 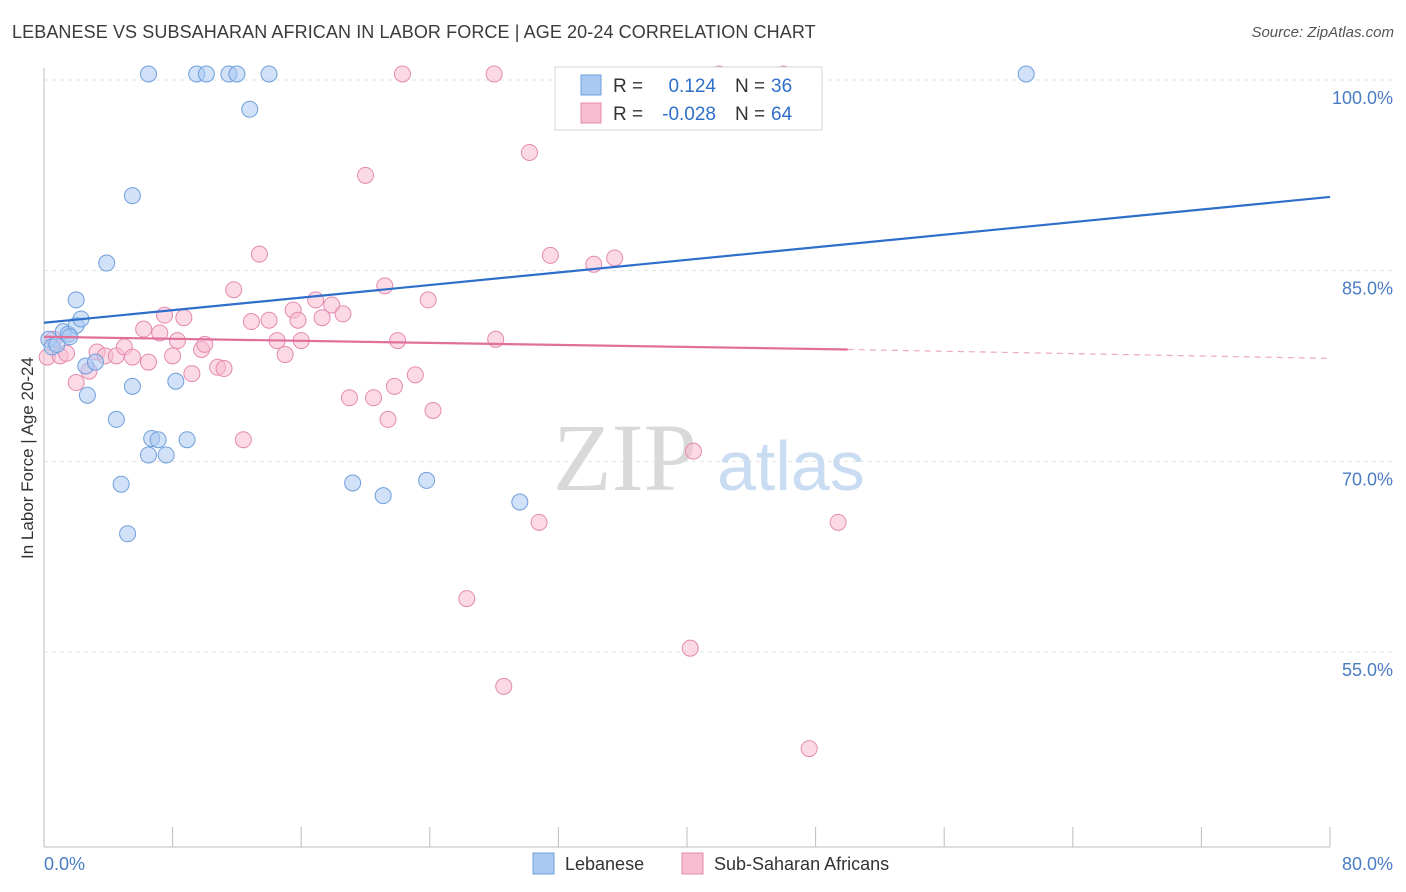 What do you see at coordinates (543, 863) in the screenshot?
I see `legend-swatch-lebanese` at bounding box center [543, 863].